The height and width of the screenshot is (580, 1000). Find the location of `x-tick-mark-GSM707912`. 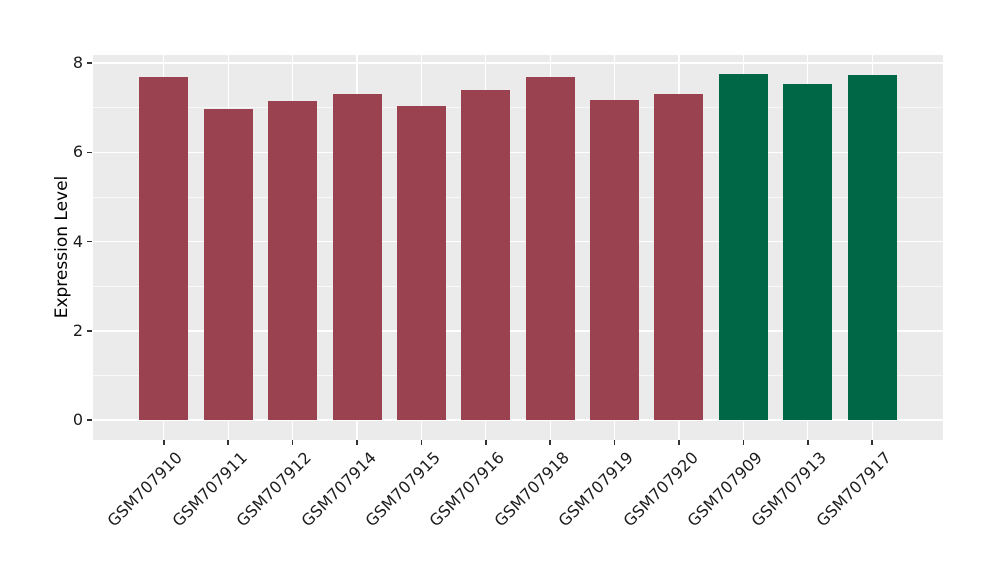

x-tick-mark-GSM707912 is located at coordinates (292, 442).